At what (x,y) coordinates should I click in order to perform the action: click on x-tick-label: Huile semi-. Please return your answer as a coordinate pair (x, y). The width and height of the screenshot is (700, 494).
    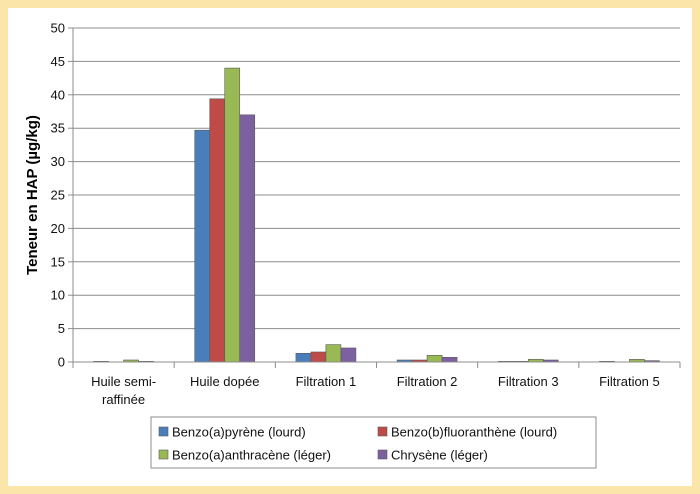
    Looking at the image, I should click on (123, 381).